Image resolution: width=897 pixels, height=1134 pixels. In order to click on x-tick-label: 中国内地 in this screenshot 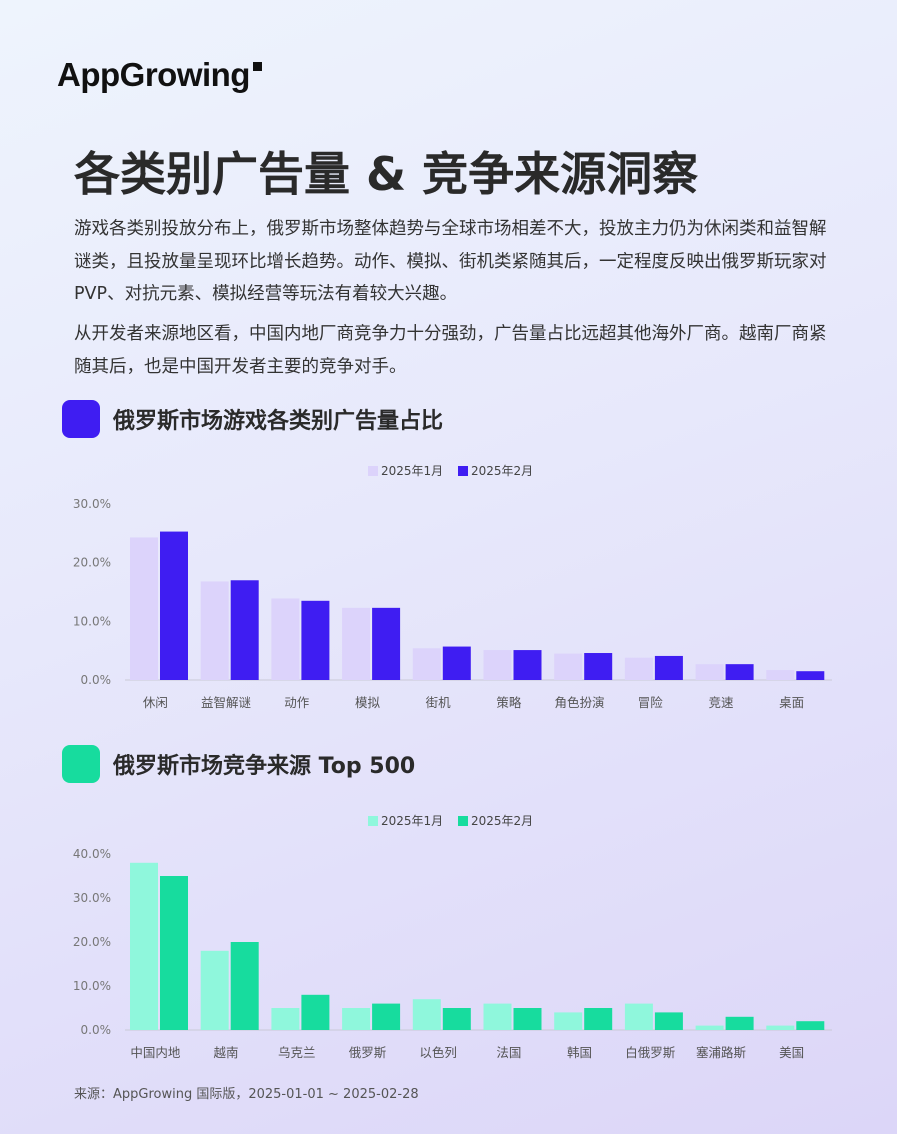, I will do `click(155, 1052)`.